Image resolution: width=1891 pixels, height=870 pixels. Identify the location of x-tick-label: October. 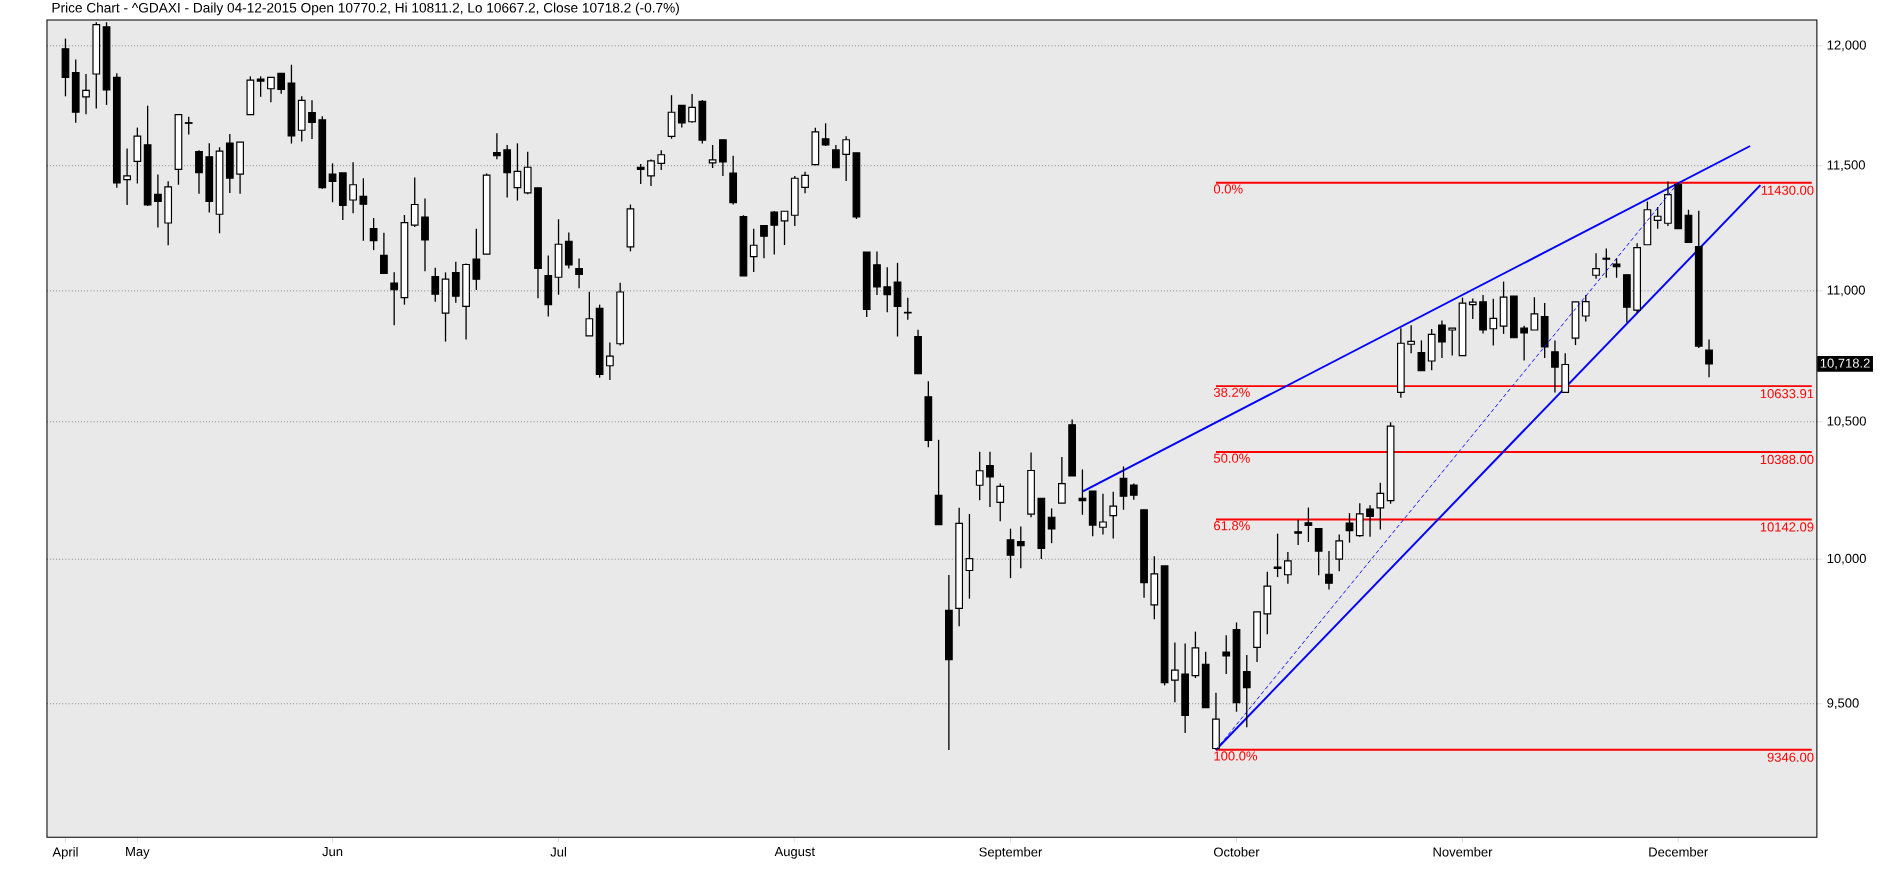
(1236, 852).